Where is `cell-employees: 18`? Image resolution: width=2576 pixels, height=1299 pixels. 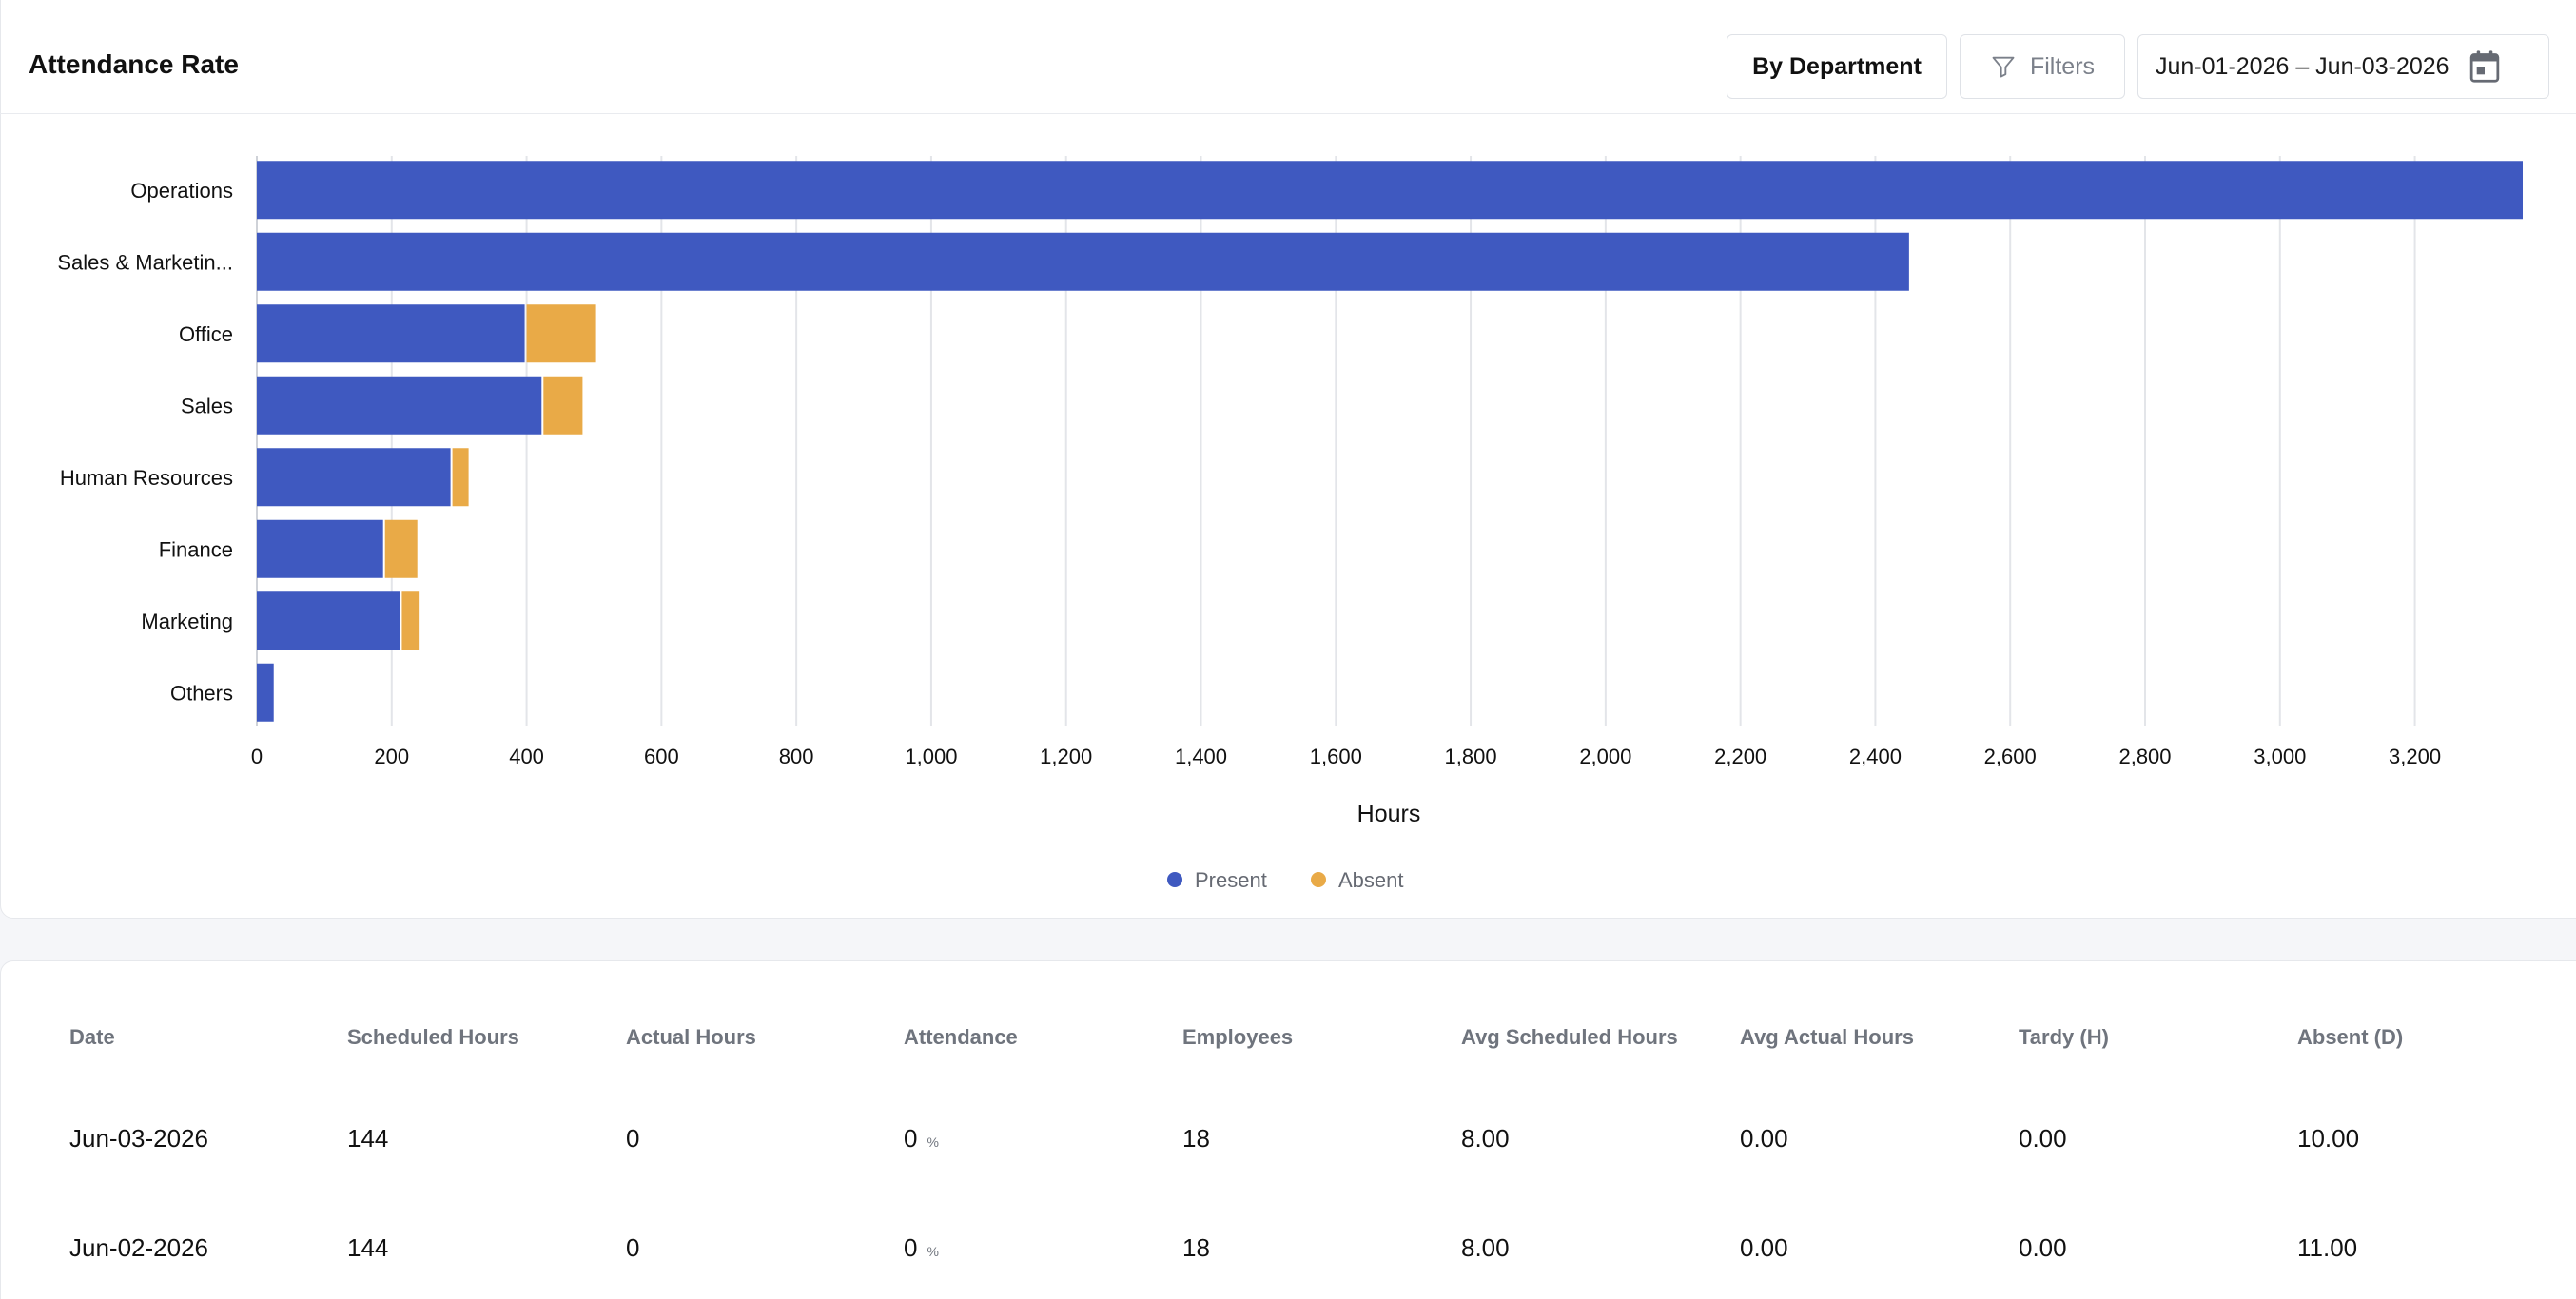 cell-employees: 18 is located at coordinates (1196, 1139).